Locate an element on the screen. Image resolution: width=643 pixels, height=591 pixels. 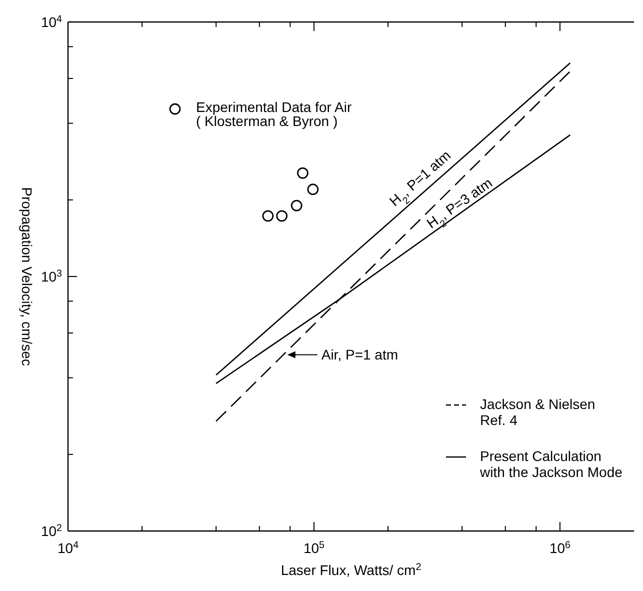
annotation: Jackson & Nielsen Ref. 4 is located at coordinates (538, 412).